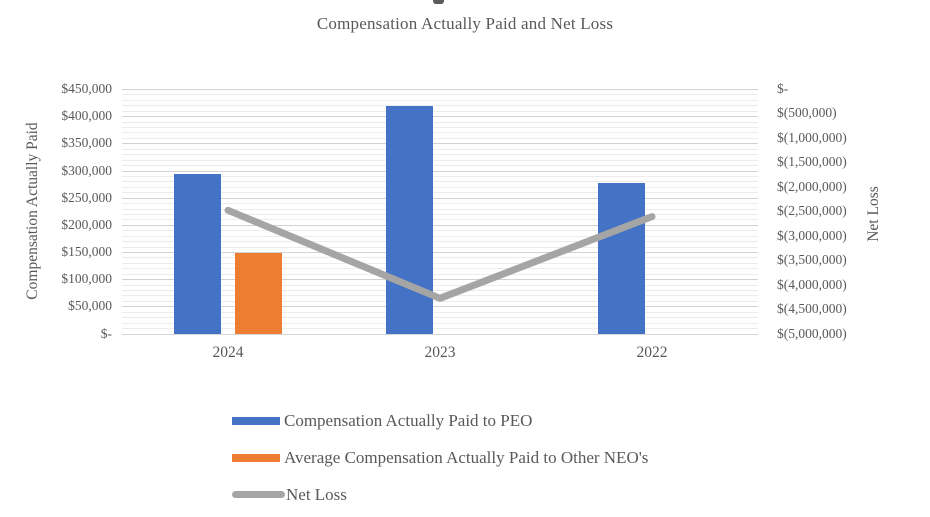  What do you see at coordinates (812, 309) in the screenshot?
I see `right-axis-tick: $(4,500,000)` at bounding box center [812, 309].